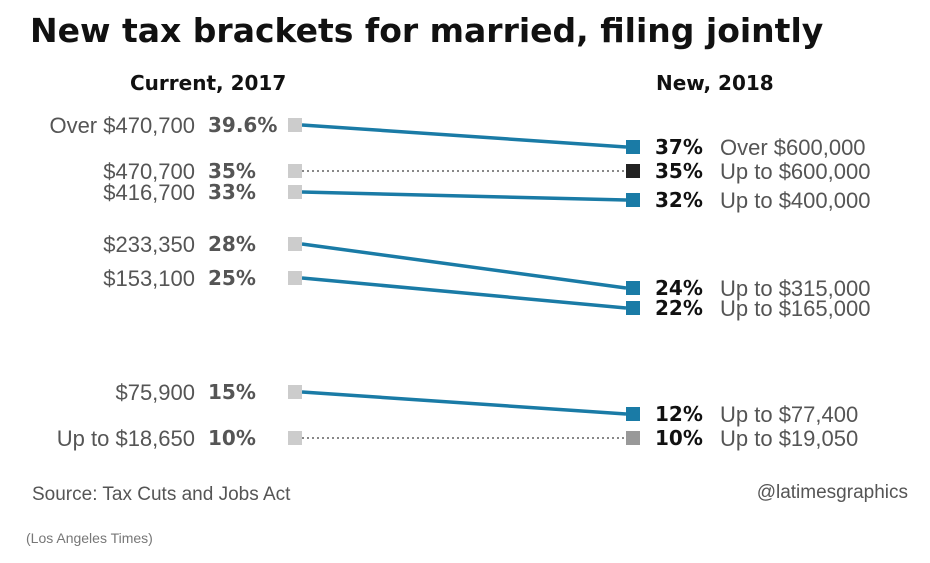 The width and height of the screenshot is (930, 563). Describe the element at coordinates (149, 171) in the screenshot. I see `current-threshold-label: $470,700` at that location.